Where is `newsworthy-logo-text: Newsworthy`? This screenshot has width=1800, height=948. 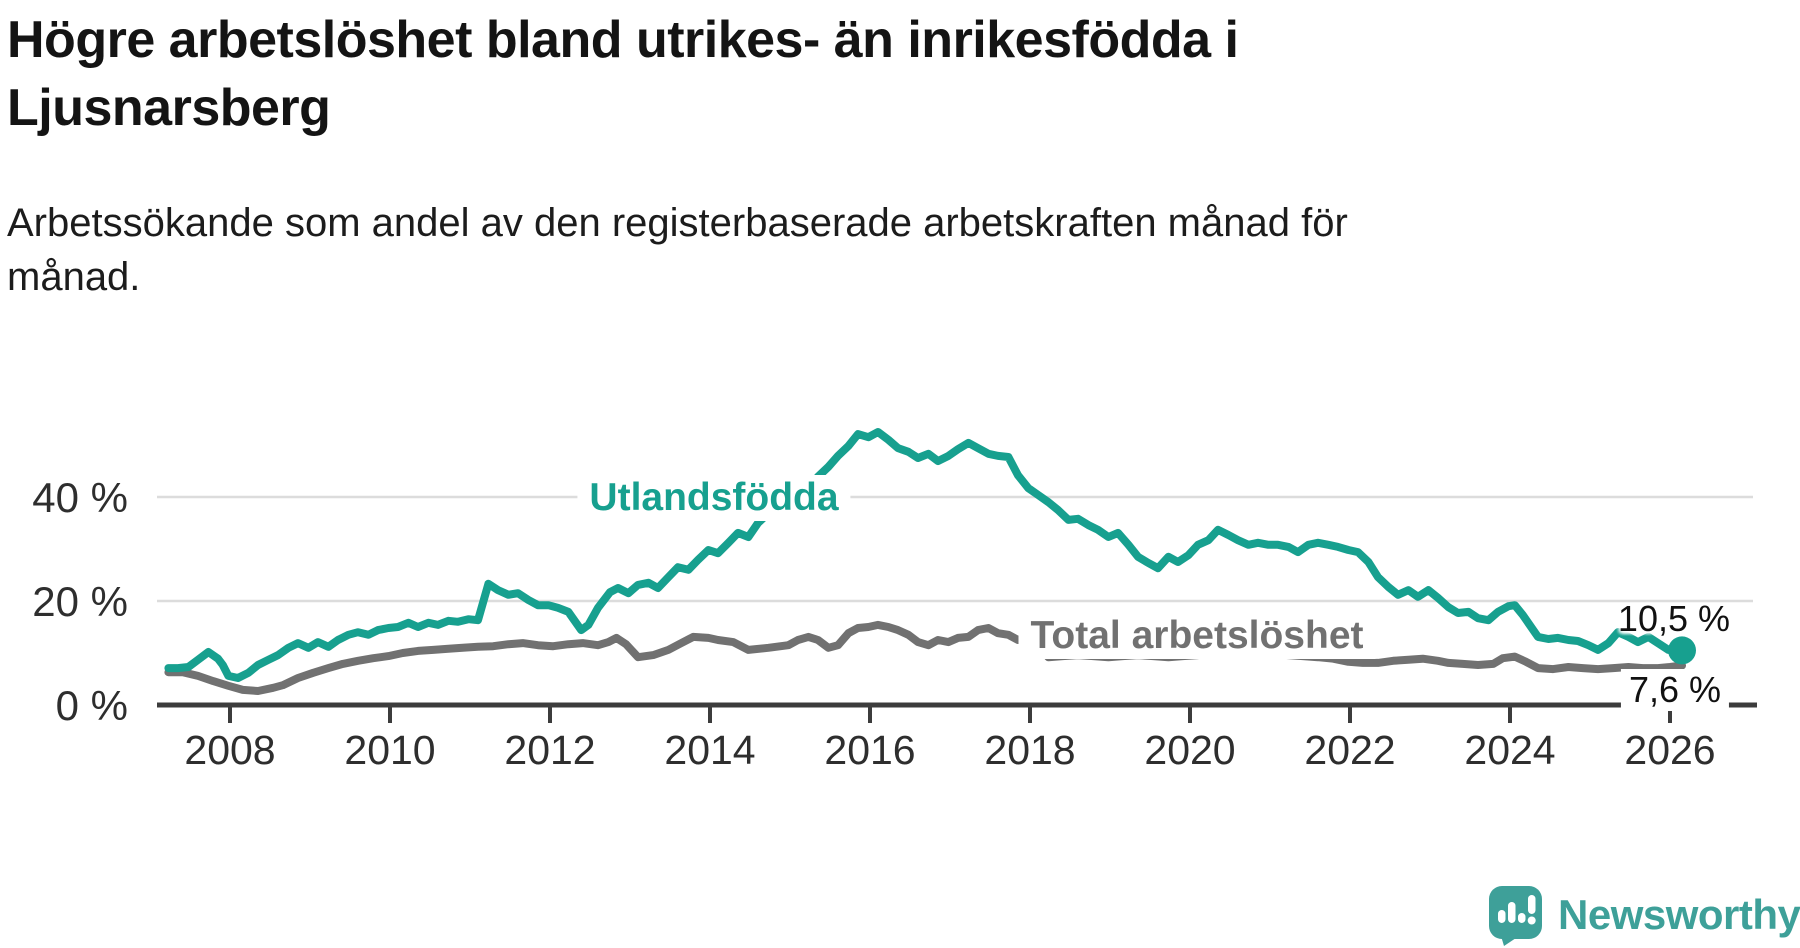
newsworthy-logo-text: Newsworthy is located at coordinates (1679, 914).